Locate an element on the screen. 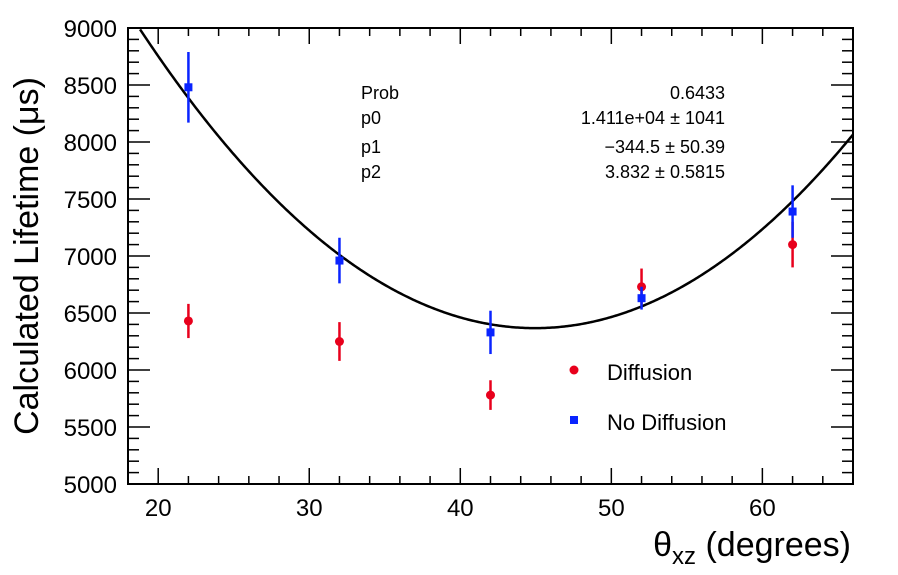 Image resolution: width=898 pixels, height=575 pixels. y-tick-label: 6500 is located at coordinates (90, 314).